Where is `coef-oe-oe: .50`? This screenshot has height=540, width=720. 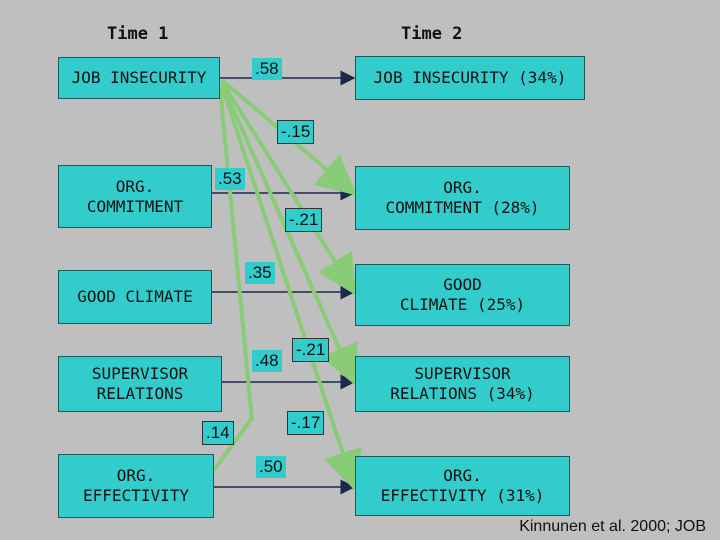 coef-oe-oe: .50 is located at coordinates (271, 467).